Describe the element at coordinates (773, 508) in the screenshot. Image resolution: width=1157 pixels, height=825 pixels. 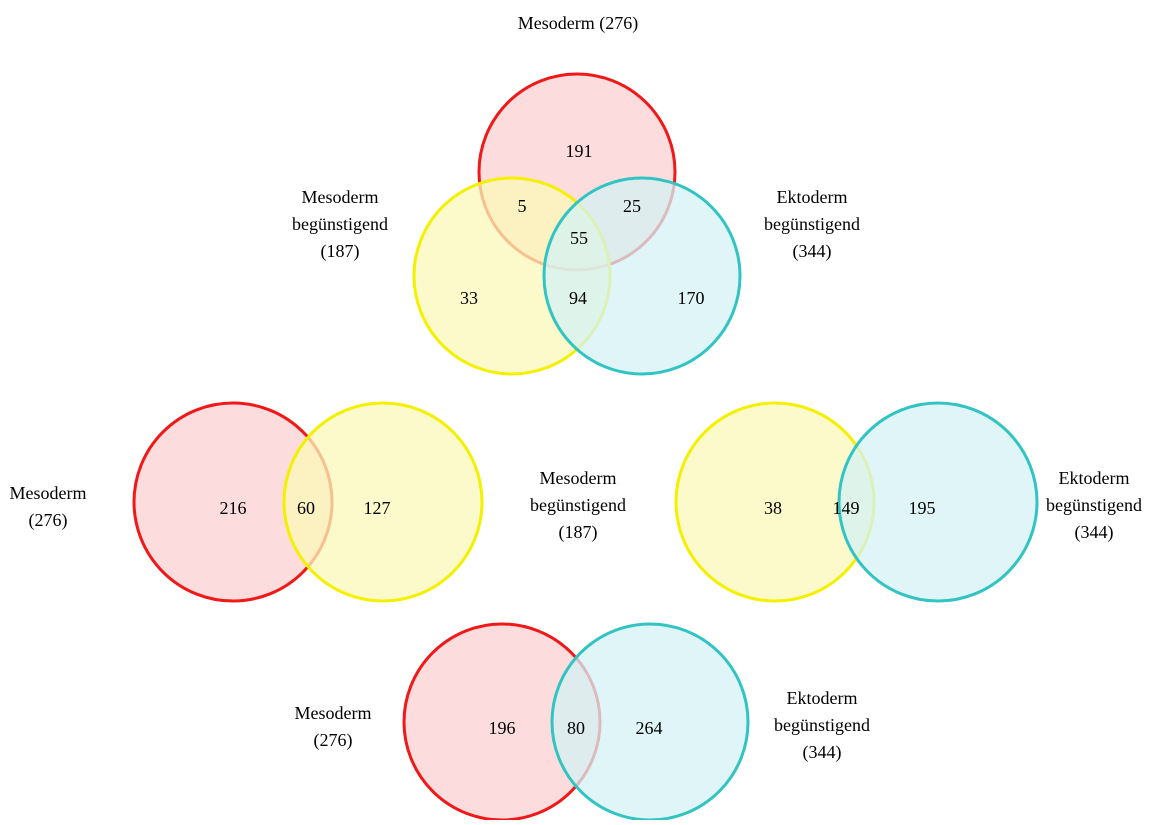
I see `count-left-only: 38` at that location.